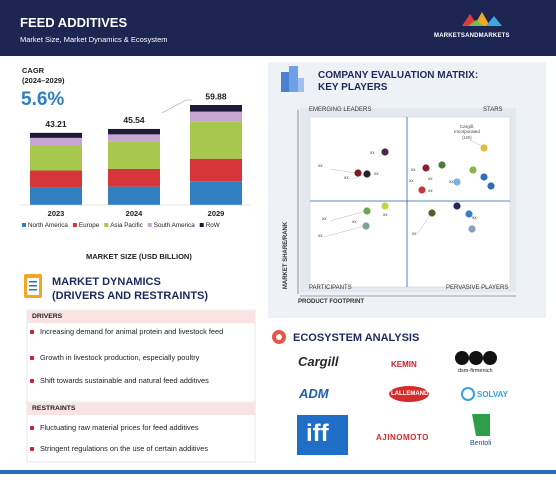  I want to click on cagr-label: CAGR, so click(33, 70).